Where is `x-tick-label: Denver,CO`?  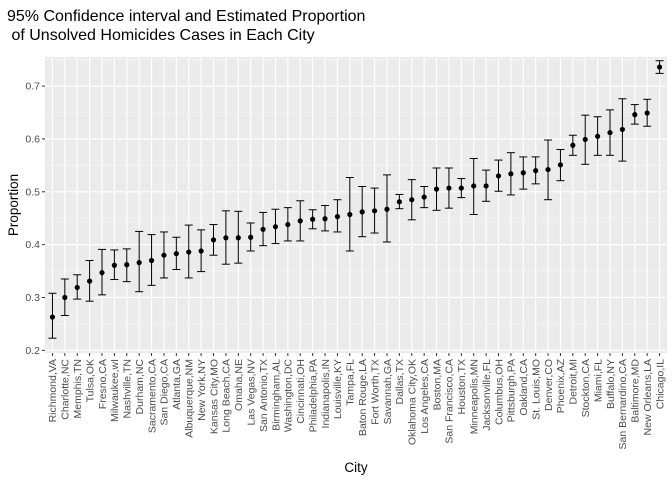 x-tick-label: Denver,CO is located at coordinates (549, 385).